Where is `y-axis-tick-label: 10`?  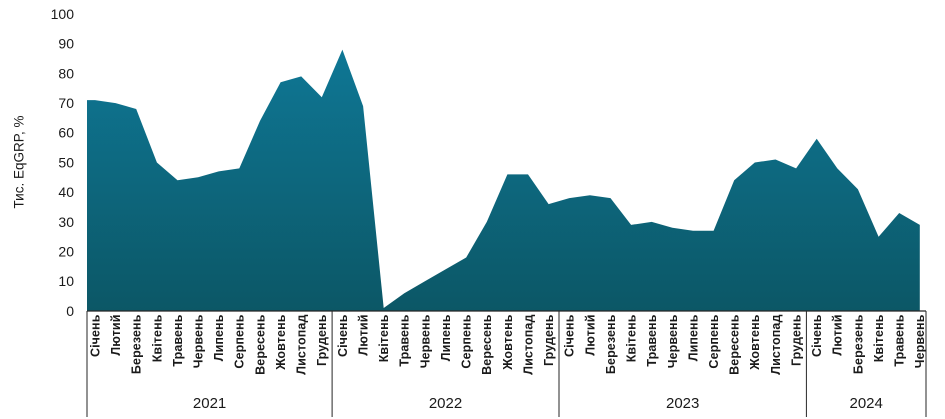 y-axis-tick-label: 10 is located at coordinates (66, 281).